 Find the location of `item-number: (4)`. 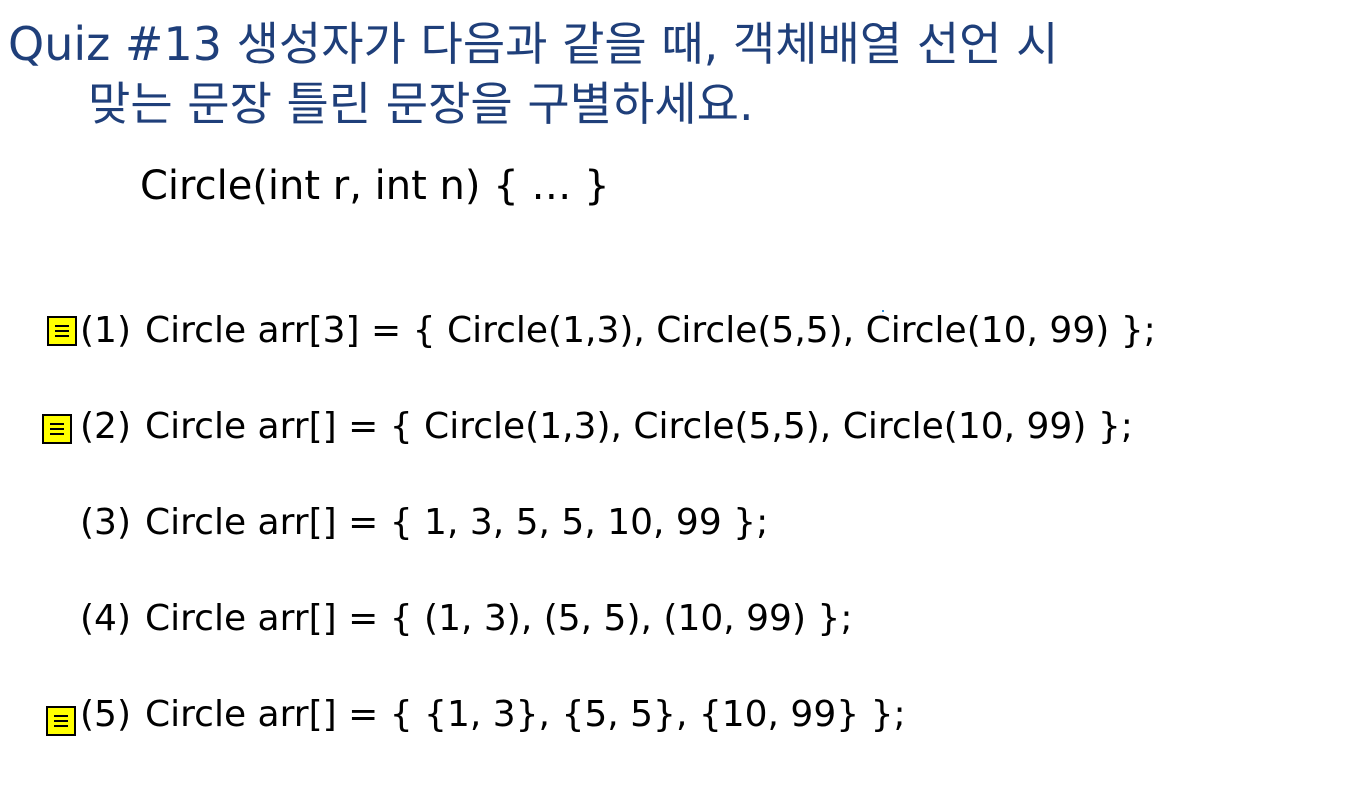

item-number: (4) is located at coordinates (105, 618).